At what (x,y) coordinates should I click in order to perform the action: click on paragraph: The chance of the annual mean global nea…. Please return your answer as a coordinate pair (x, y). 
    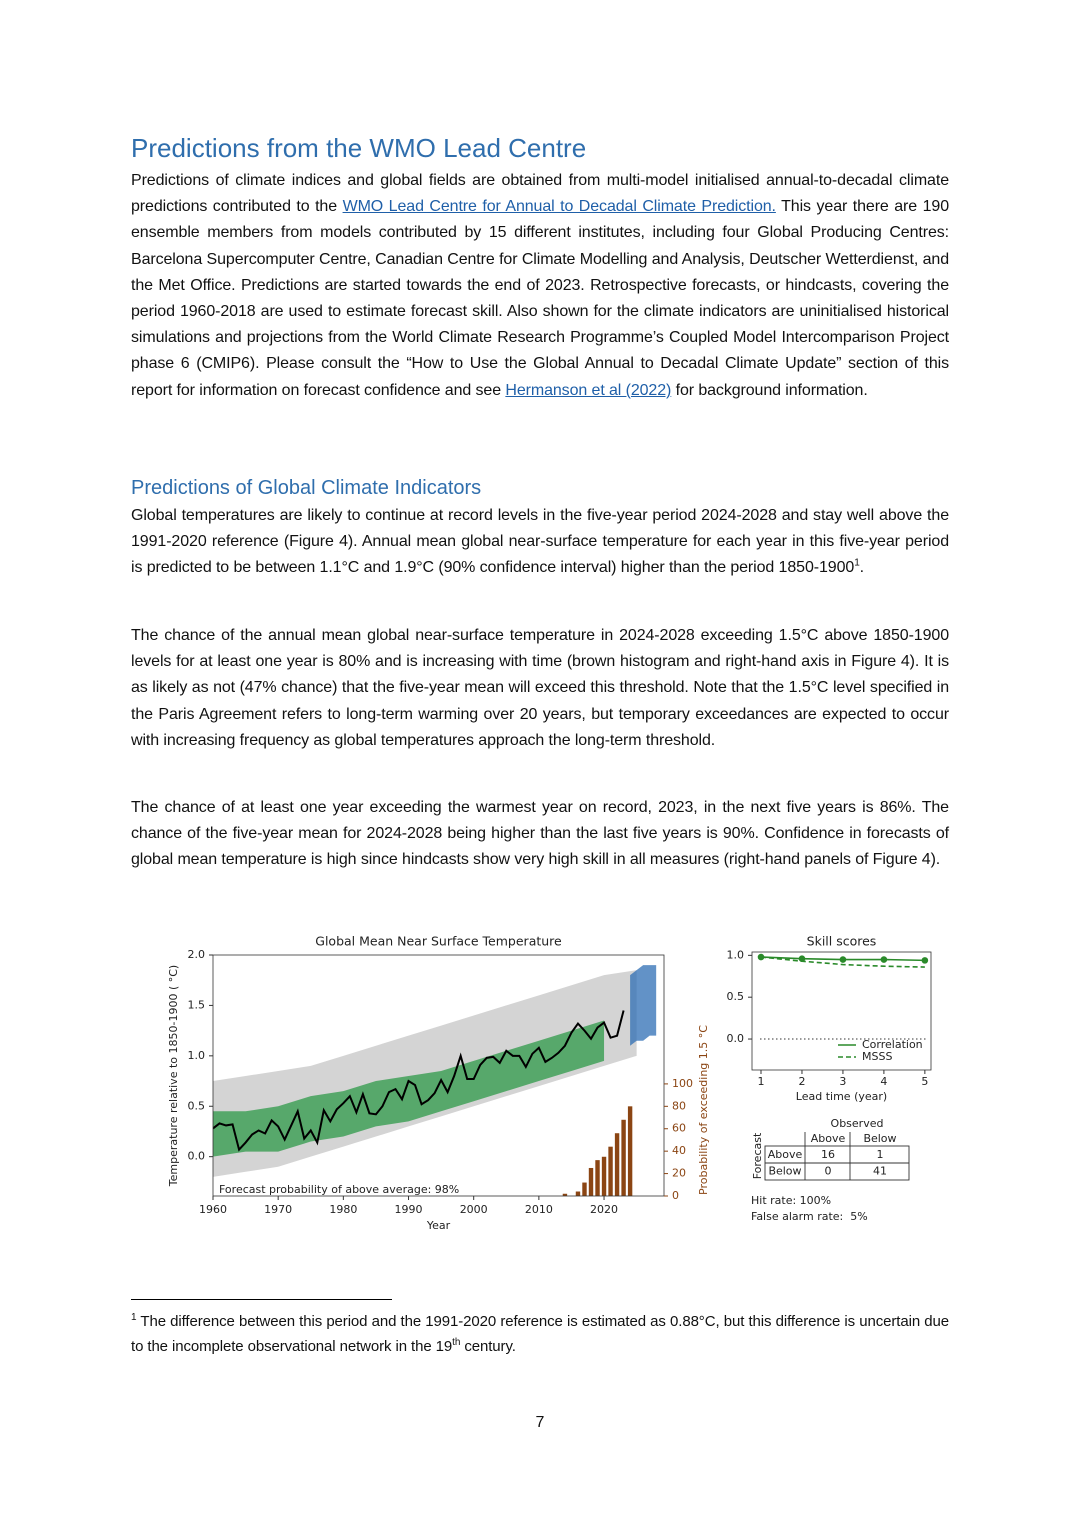
    Looking at the image, I should click on (540, 688).